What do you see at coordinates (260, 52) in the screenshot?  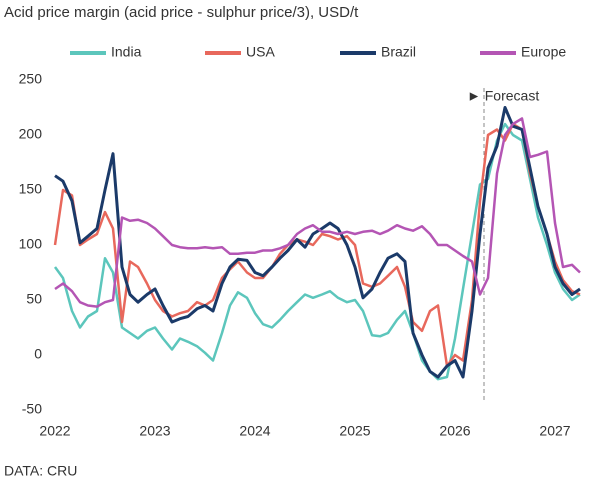 I see `legend-label: USA` at bounding box center [260, 52].